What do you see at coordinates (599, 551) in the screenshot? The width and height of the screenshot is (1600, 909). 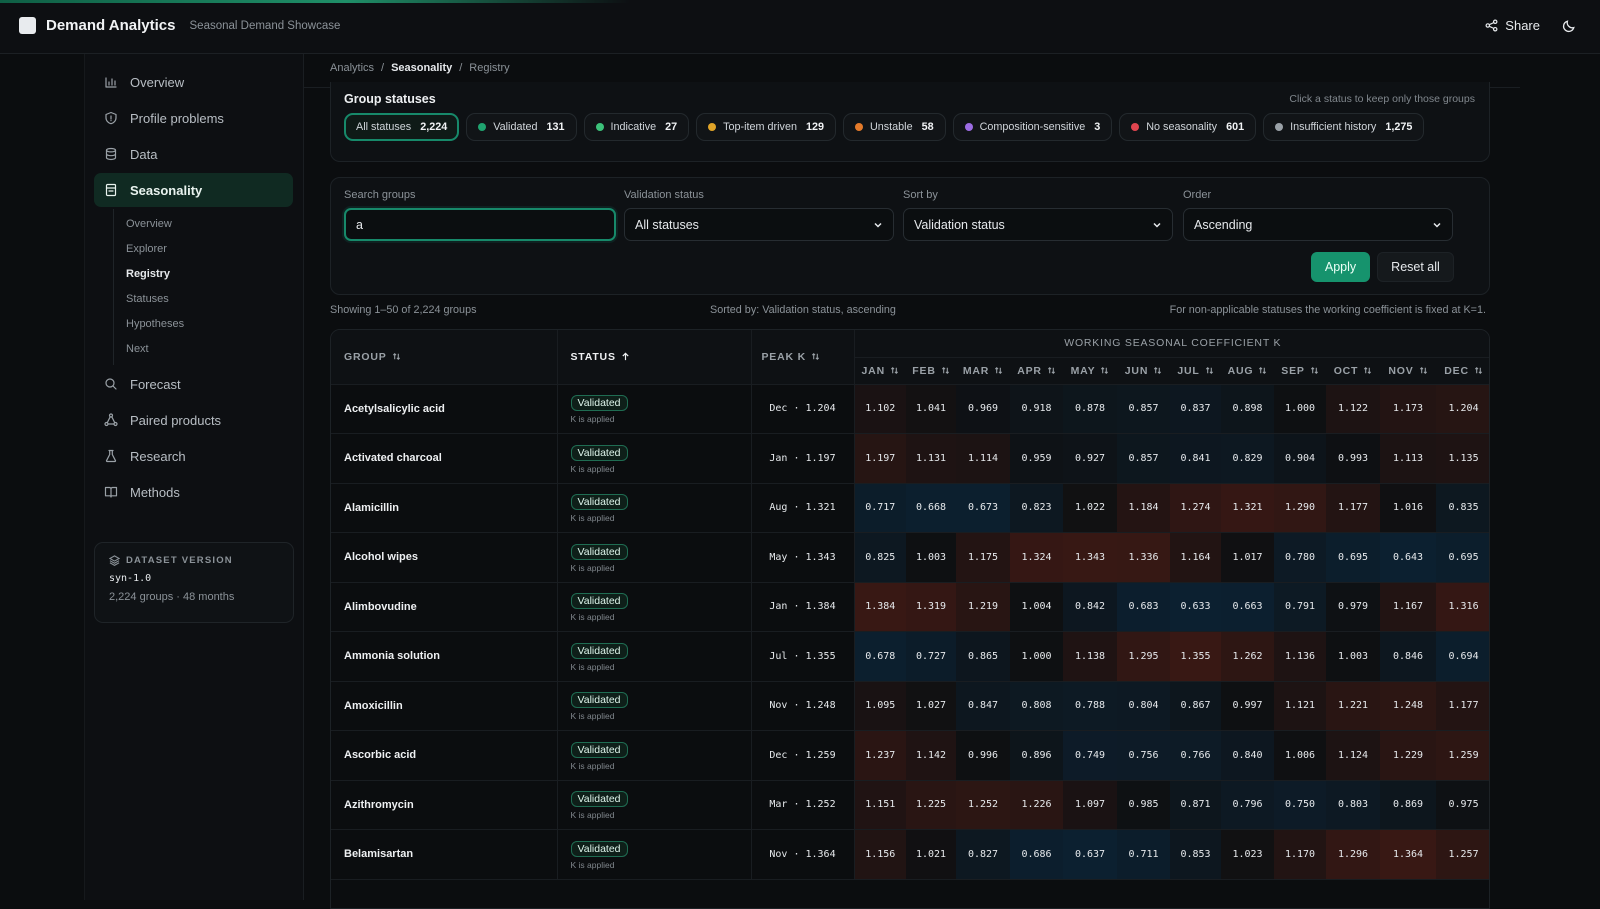 I see `status-badge: Validated` at bounding box center [599, 551].